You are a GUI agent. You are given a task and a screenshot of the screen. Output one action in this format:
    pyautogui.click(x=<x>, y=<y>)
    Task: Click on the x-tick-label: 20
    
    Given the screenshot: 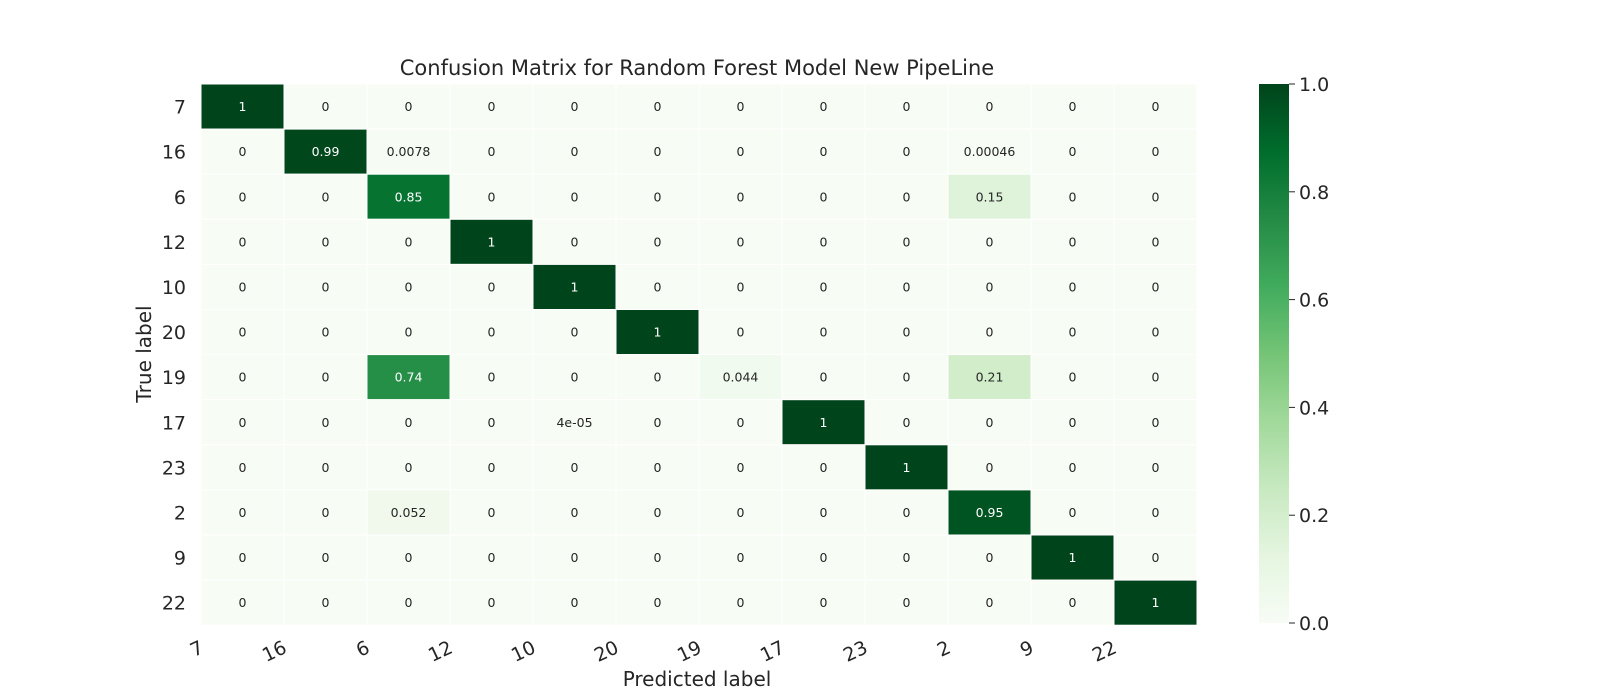 What is the action you would take?
    pyautogui.click(x=606, y=652)
    